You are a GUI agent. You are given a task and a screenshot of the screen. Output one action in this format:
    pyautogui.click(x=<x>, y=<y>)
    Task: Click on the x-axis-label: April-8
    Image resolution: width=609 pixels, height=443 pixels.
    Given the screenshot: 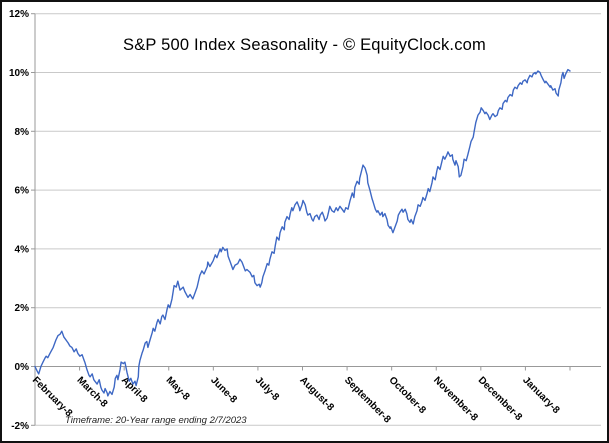 What is the action you would take?
    pyautogui.click(x=134, y=390)
    